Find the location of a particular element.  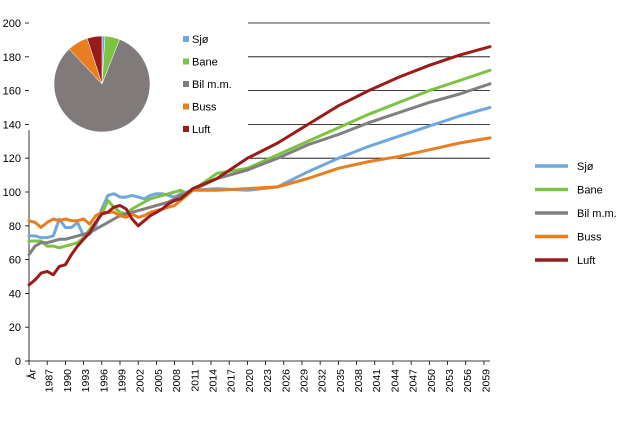

x-tick-label: 1996 is located at coordinates (104, 381).